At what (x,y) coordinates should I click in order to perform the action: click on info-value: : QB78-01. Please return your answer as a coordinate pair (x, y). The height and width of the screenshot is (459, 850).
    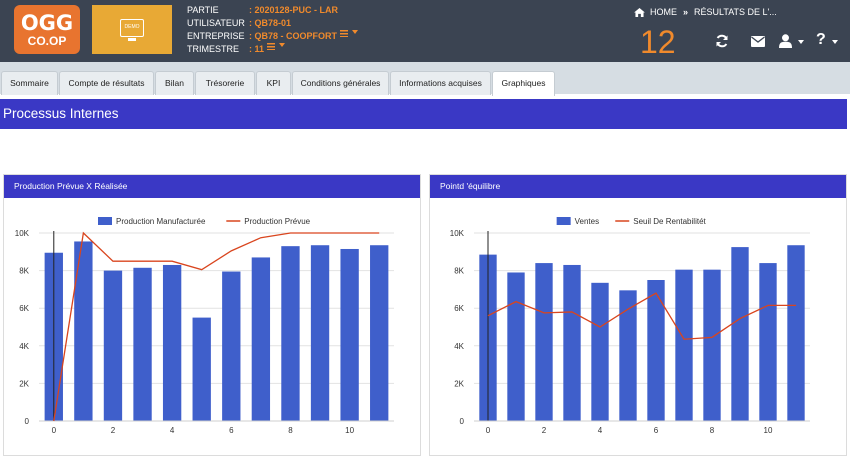
    Looking at the image, I should click on (270, 23).